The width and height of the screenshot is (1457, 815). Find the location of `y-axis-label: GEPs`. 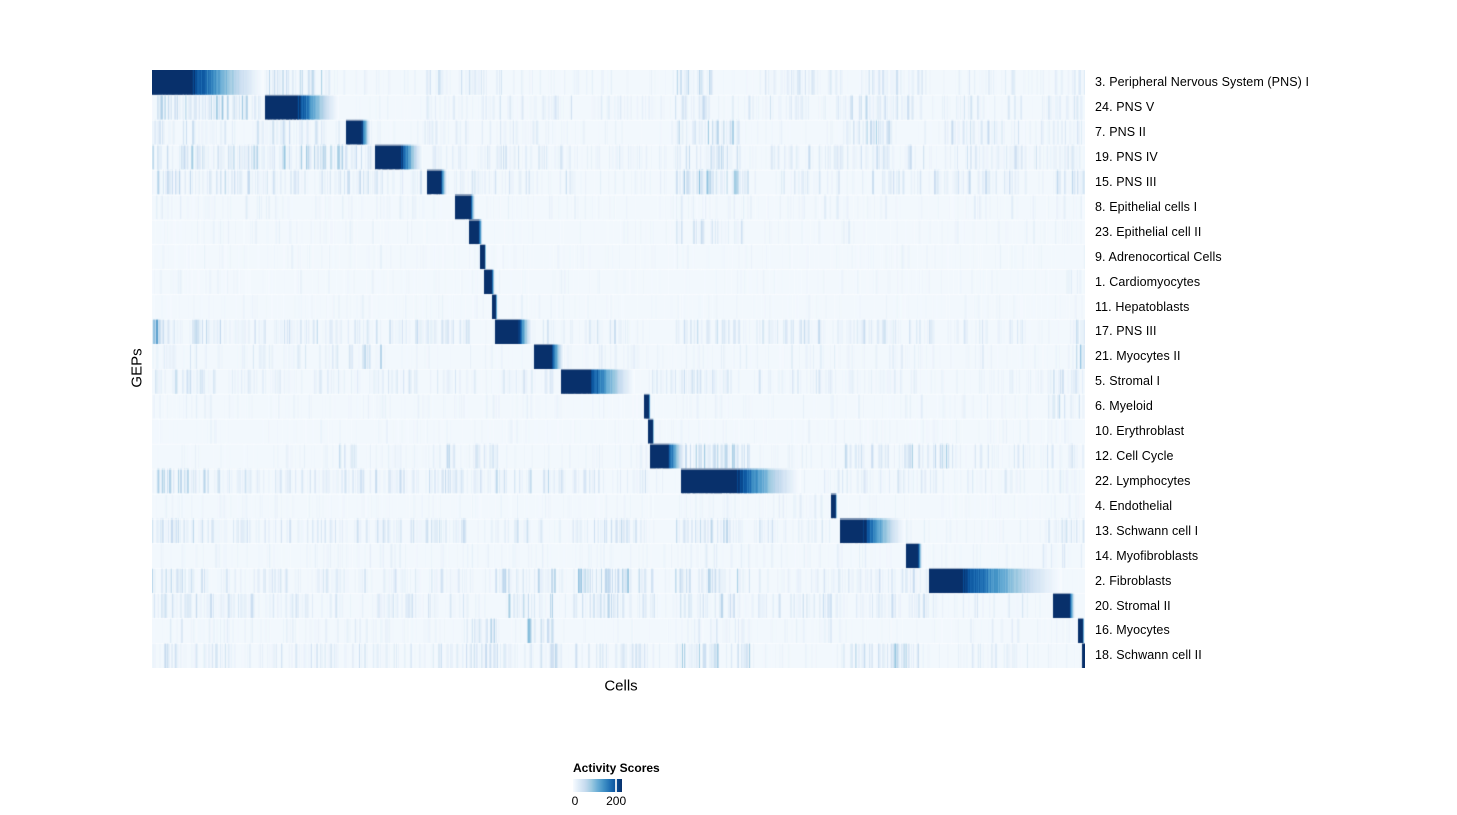

y-axis-label: GEPs is located at coordinates (137, 368).